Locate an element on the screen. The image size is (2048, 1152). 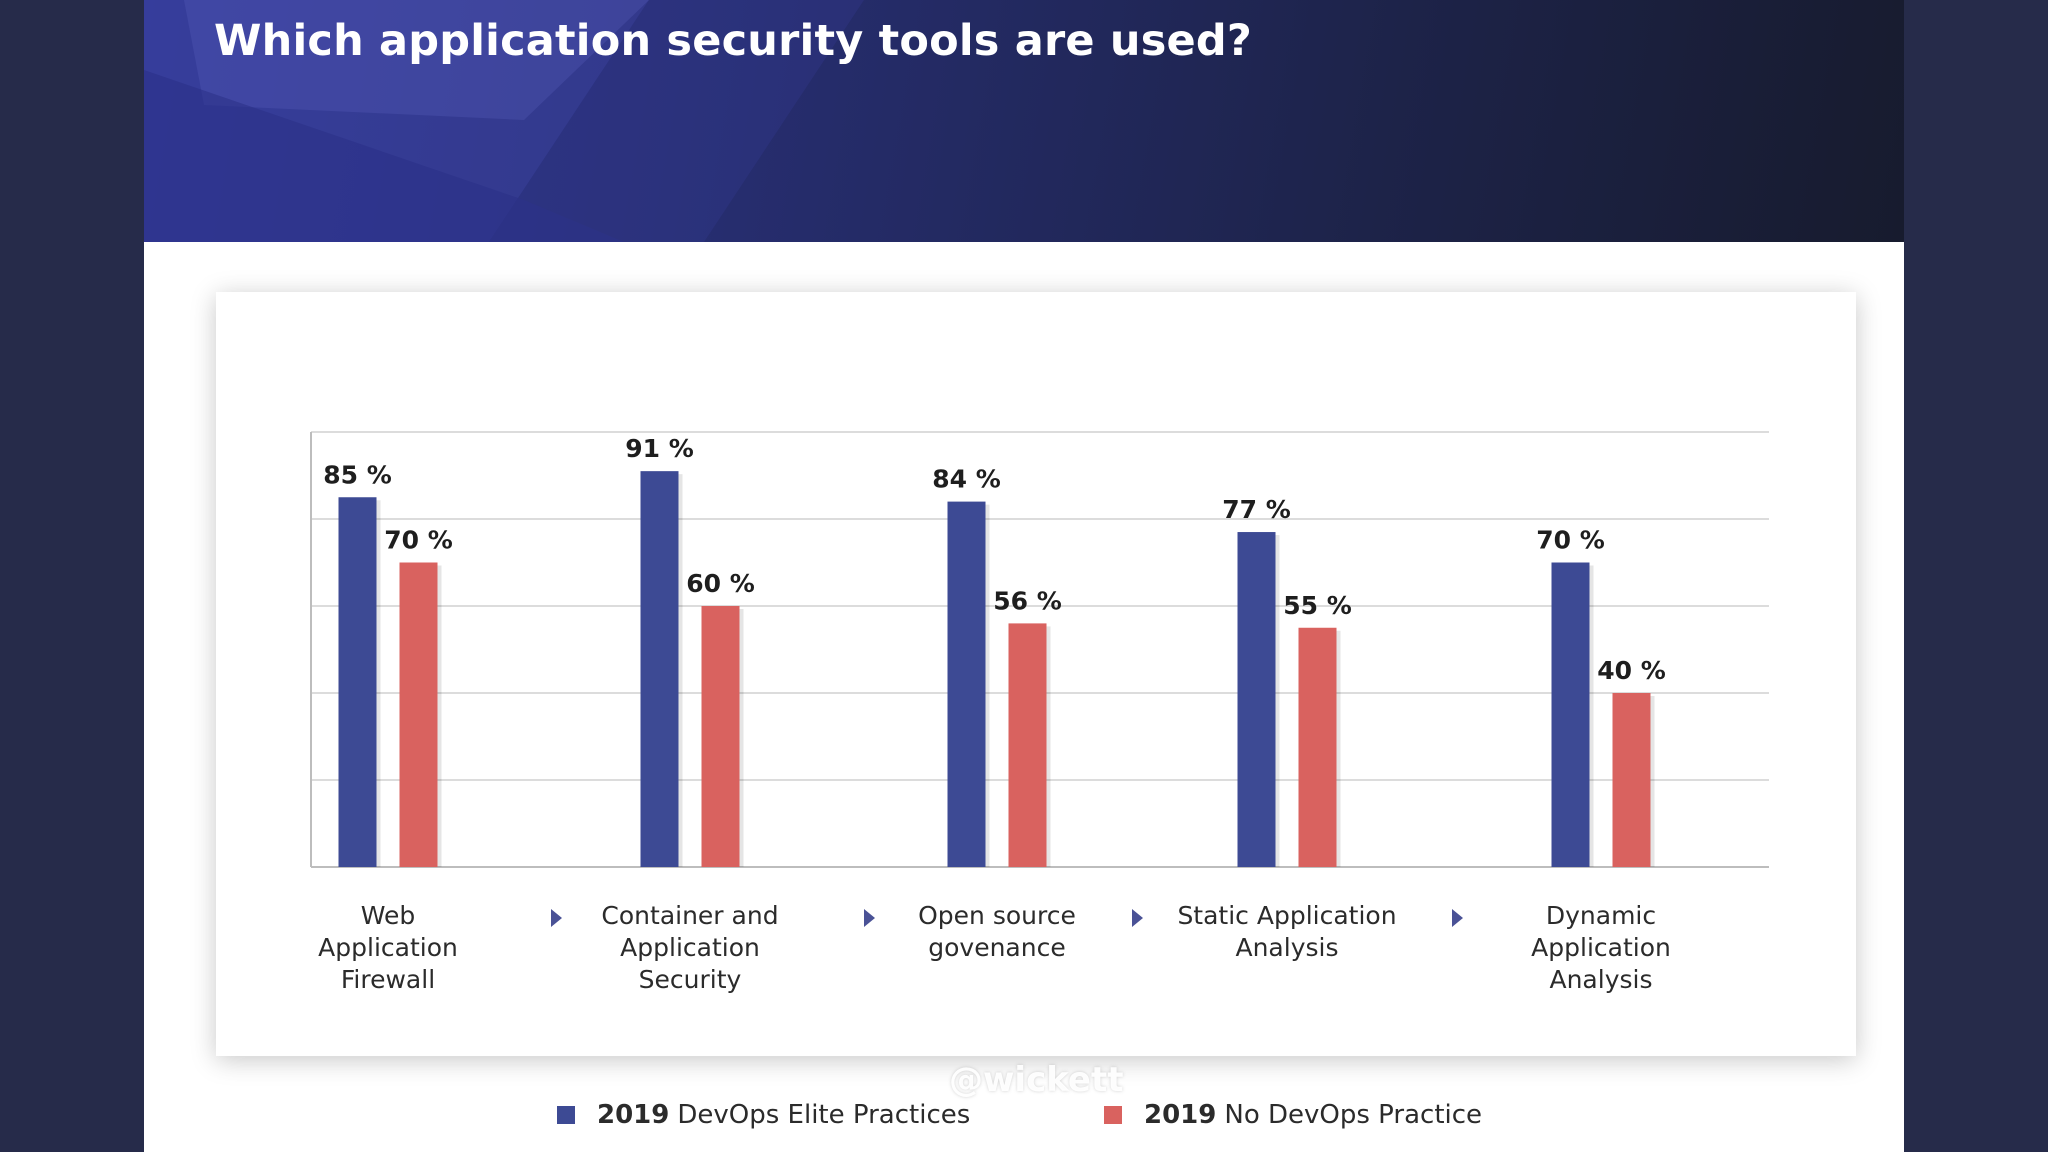
value-label: 84 % is located at coordinates (966, 479).